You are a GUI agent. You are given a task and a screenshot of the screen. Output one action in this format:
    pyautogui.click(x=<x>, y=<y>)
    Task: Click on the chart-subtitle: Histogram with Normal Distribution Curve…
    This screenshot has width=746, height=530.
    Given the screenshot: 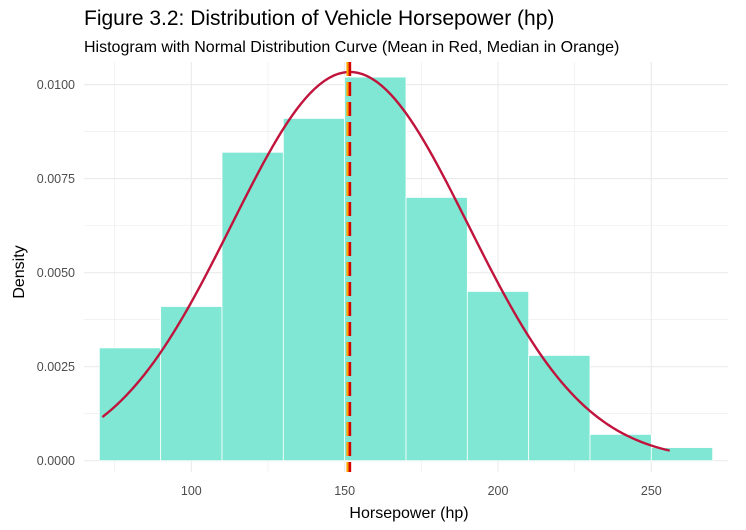 What is the action you would take?
    pyautogui.click(x=352, y=47)
    